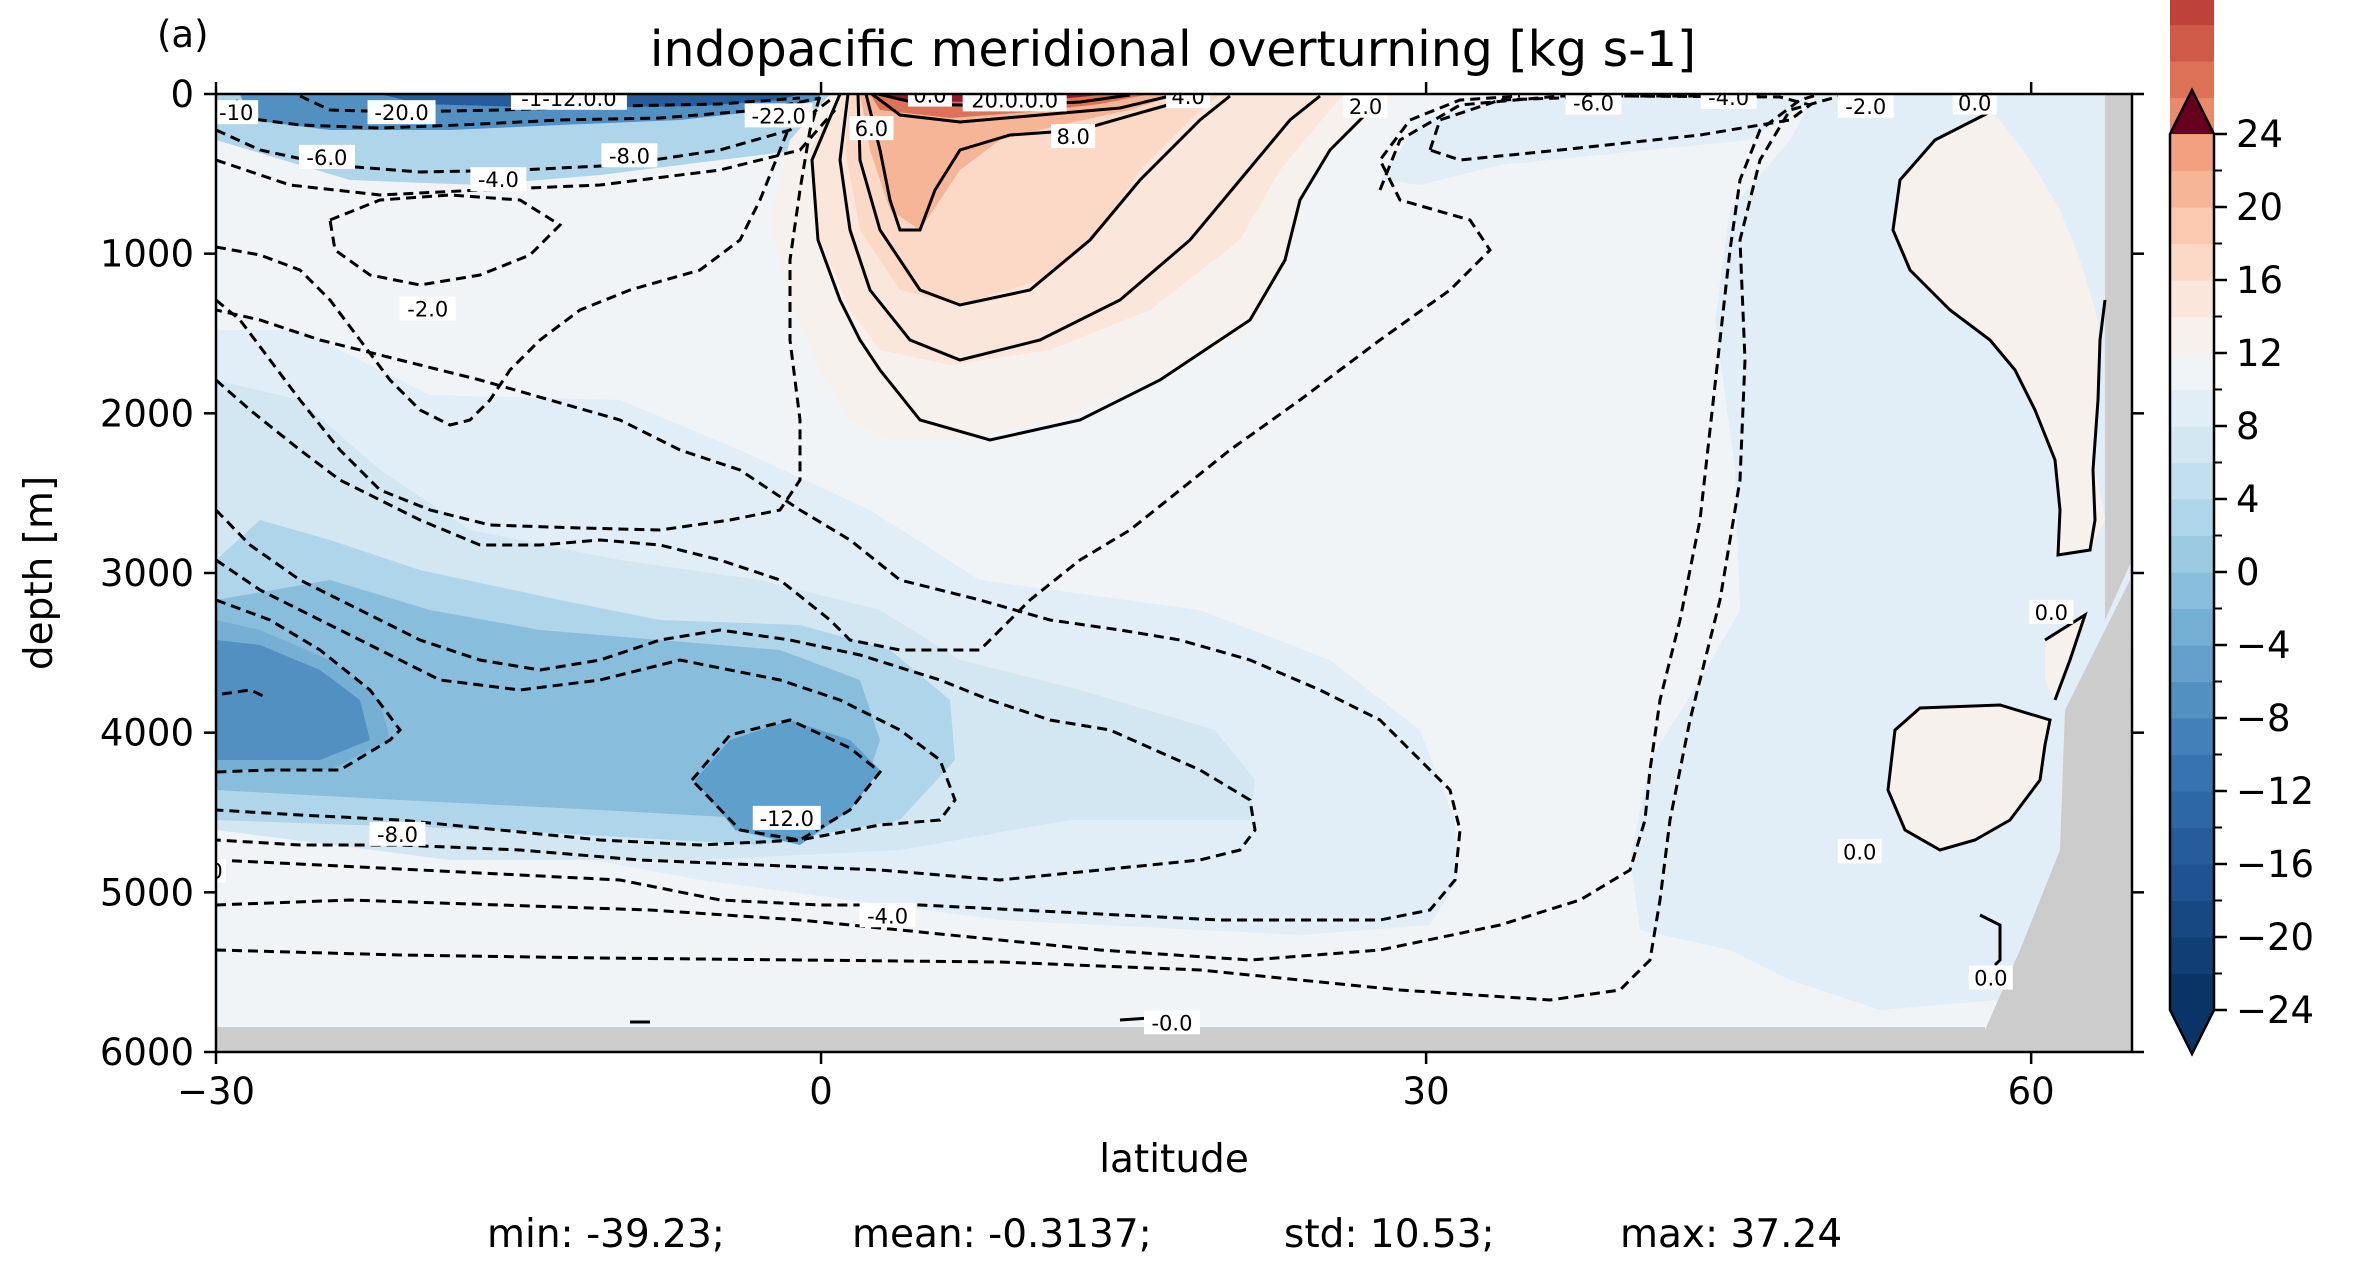 The height and width of the screenshot is (1263, 2362). What do you see at coordinates (2259, 207) in the screenshot?
I see `colorbar-tick-label: 20` at bounding box center [2259, 207].